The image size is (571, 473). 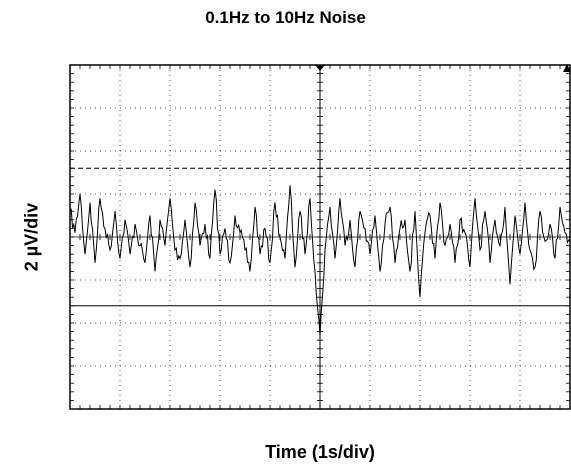 What do you see at coordinates (285, 17) in the screenshot?
I see `chart-title: 0.1Hz to 10Hz Noise` at bounding box center [285, 17].